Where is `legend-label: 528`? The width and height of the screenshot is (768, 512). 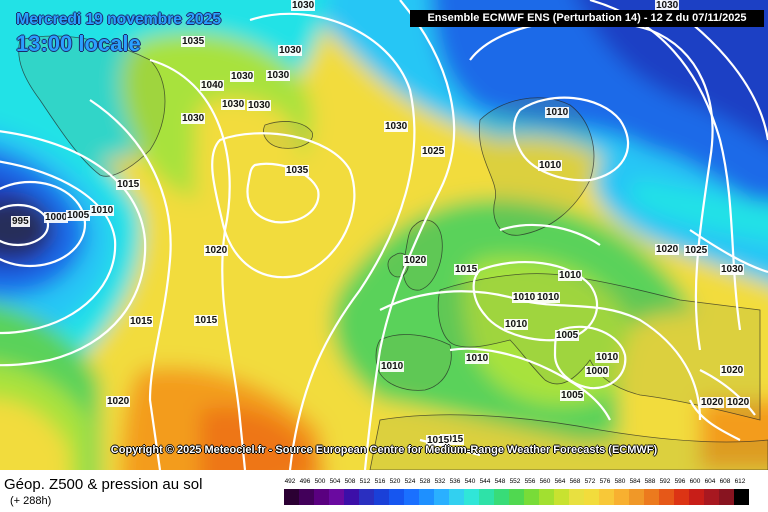
legend-label: 528 is located at coordinates (425, 481).